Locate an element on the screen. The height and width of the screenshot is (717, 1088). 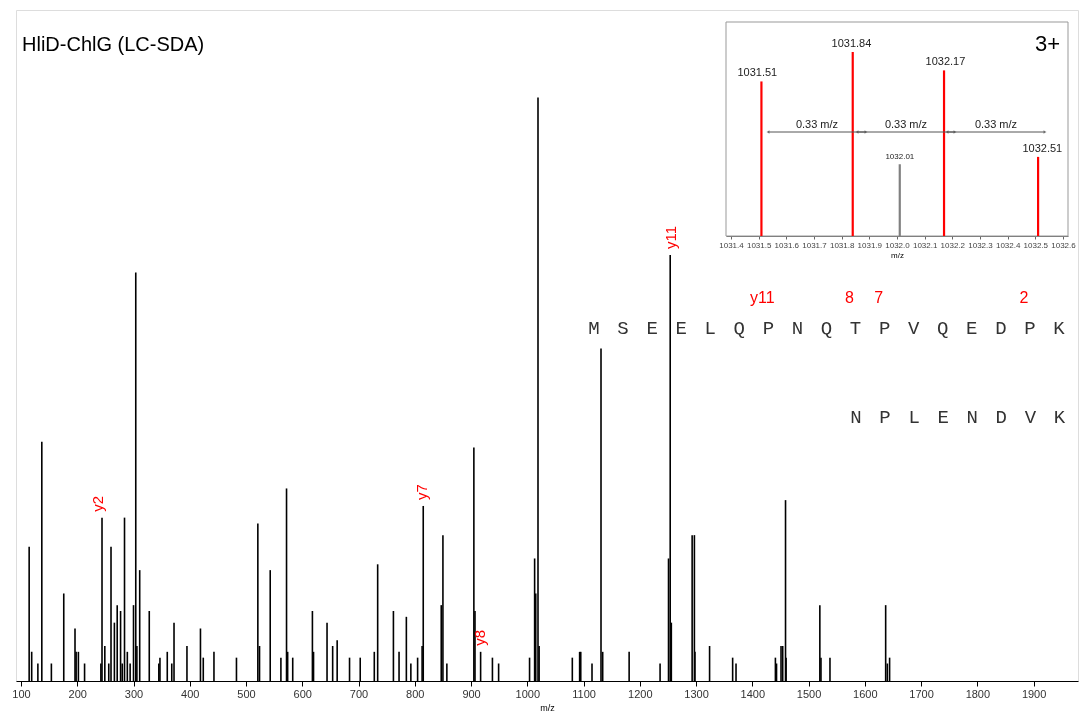
annotation: 3+ is located at coordinates (1047, 43).